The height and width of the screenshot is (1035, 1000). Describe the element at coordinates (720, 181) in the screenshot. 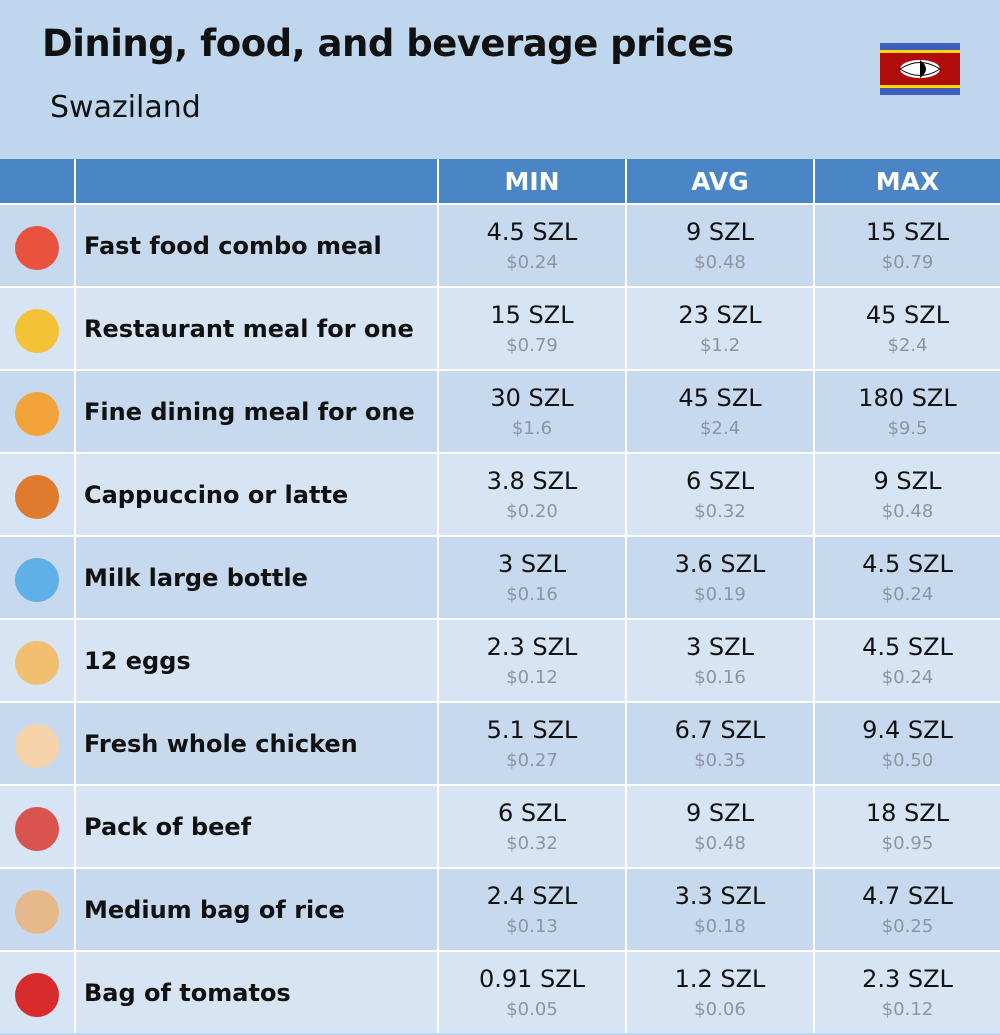

I see `column-header: AVG` at that location.